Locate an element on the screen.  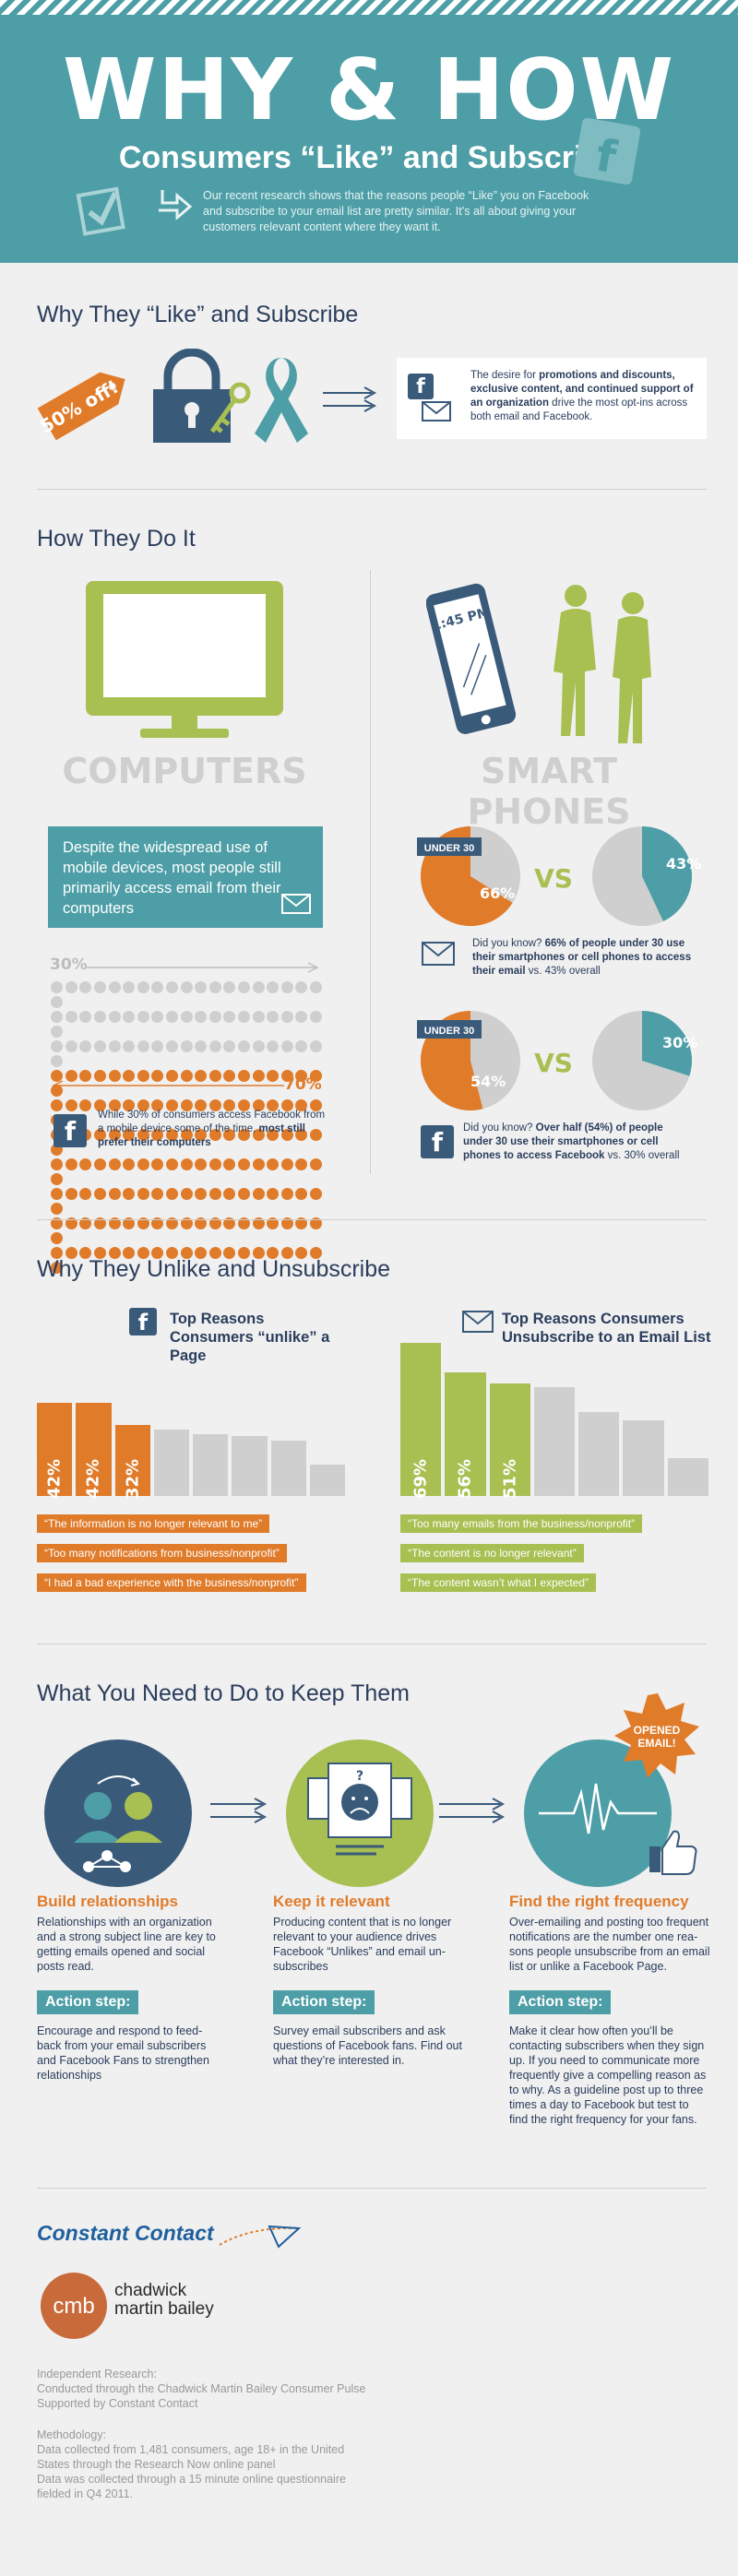
constant-contact-logo: Constant Contact is located at coordinates (125, 2233).